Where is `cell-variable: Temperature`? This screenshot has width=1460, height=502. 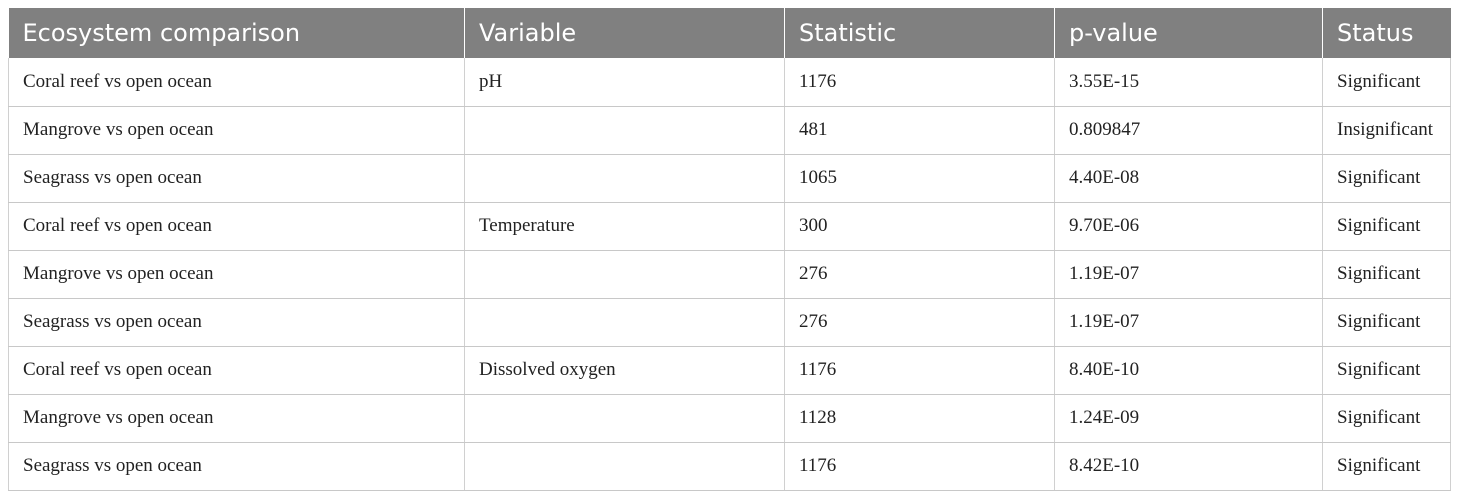
cell-variable: Temperature is located at coordinates (624, 226).